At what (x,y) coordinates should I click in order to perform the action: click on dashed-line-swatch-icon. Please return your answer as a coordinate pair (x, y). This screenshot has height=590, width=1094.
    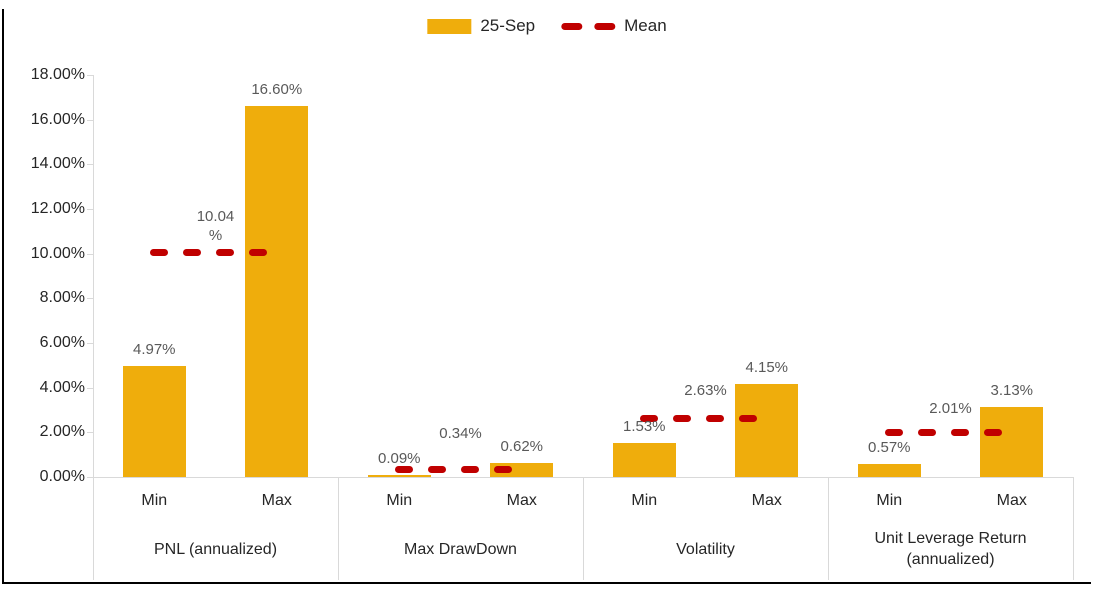
    Looking at the image, I should click on (588, 26).